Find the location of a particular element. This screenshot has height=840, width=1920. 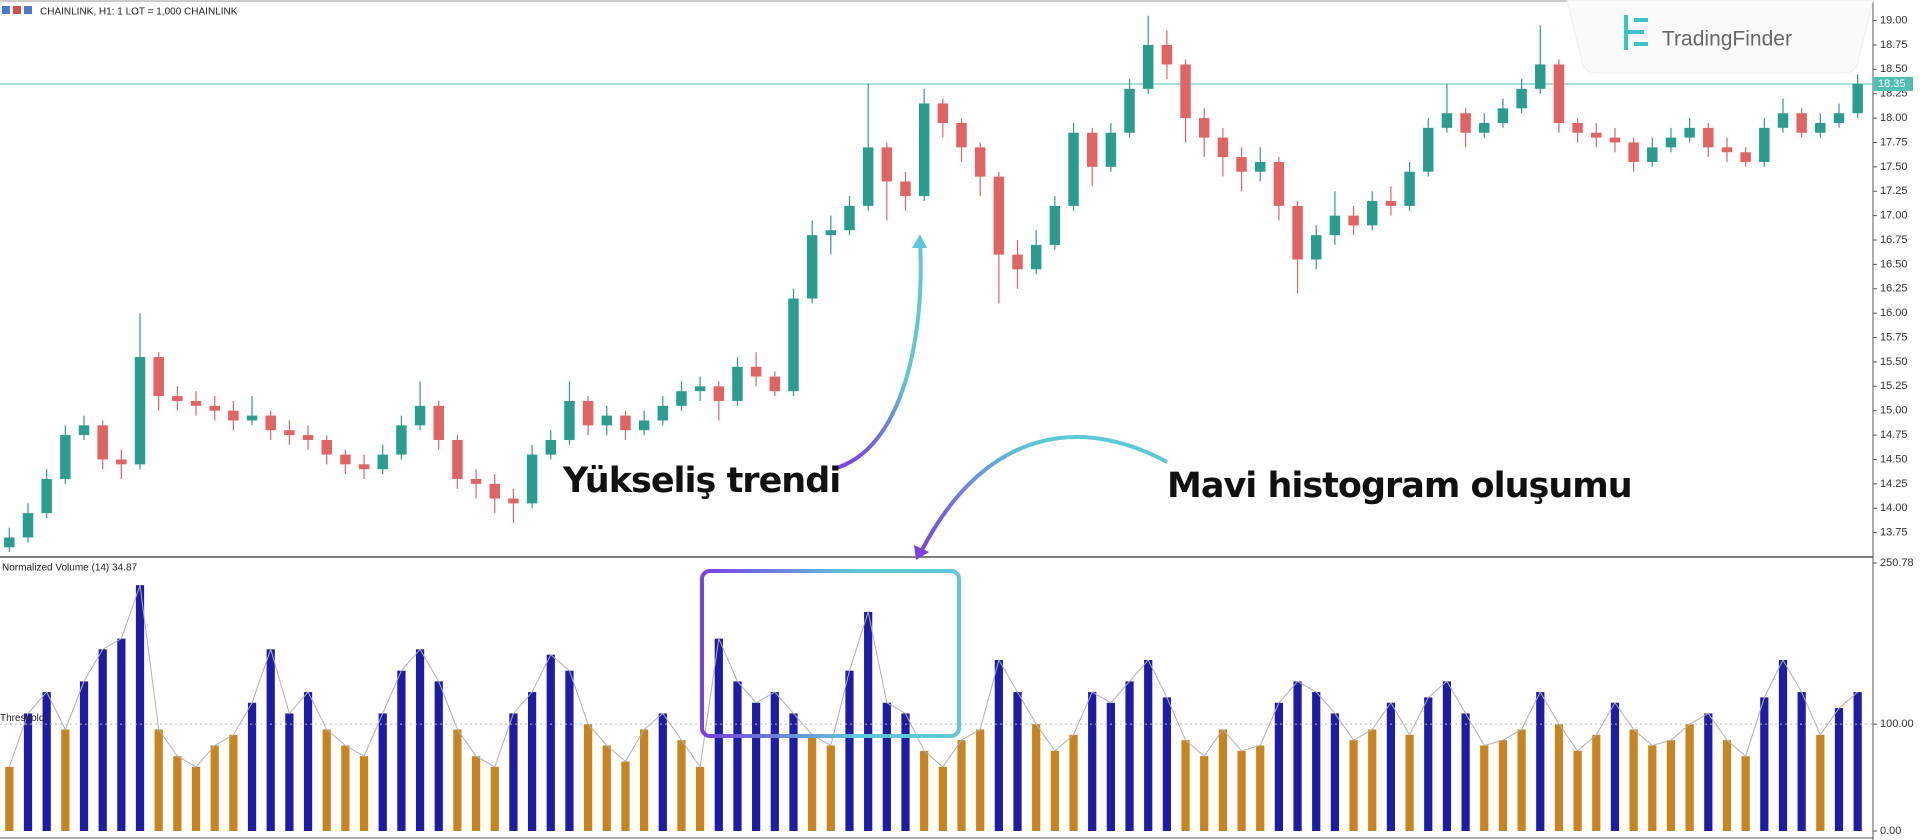

arrowhead is located at coordinates (919, 241).